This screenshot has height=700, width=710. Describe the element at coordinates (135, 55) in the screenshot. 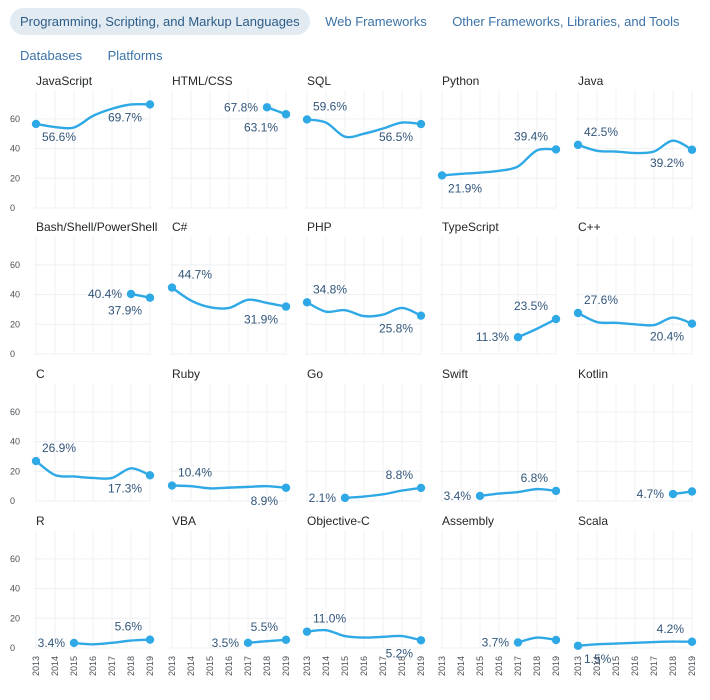

I see `tab-platforms: Platforms` at that location.